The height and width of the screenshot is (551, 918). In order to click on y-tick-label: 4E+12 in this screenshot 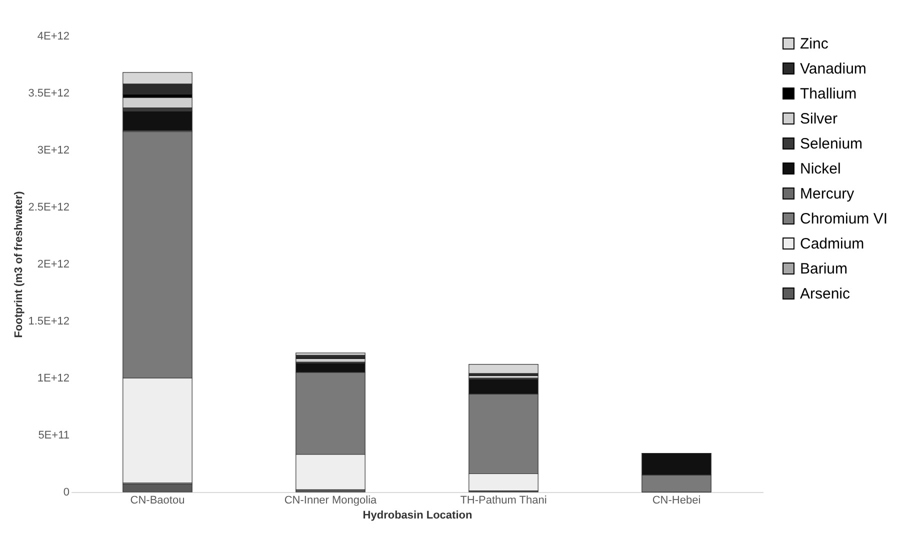, I will do `click(53, 36)`.